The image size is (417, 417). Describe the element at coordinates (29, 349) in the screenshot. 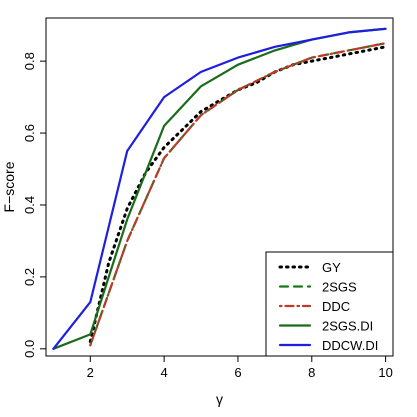

I see `y-tick-label: 0.0` at that location.